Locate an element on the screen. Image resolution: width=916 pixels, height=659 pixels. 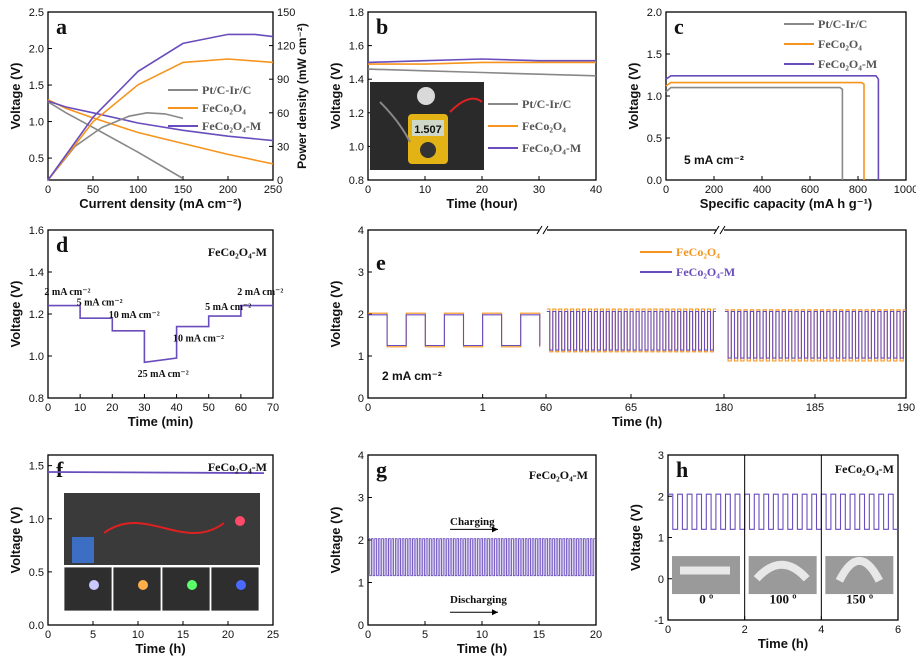
x-axis-label: Time (hour) is located at coordinates (481, 203).